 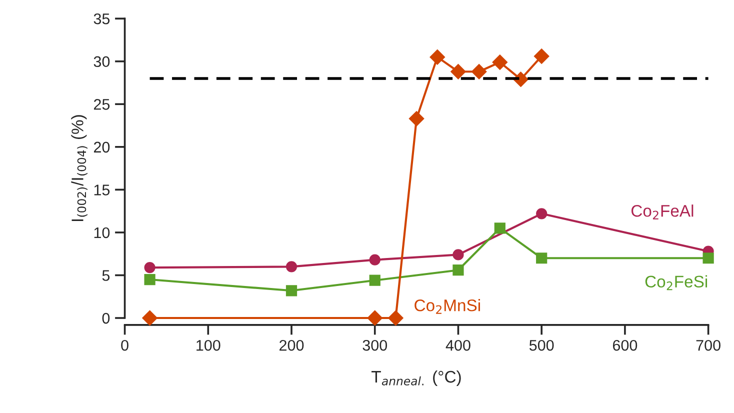 What do you see at coordinates (102, 104) in the screenshot?
I see `y-tick-label: 25` at bounding box center [102, 104].